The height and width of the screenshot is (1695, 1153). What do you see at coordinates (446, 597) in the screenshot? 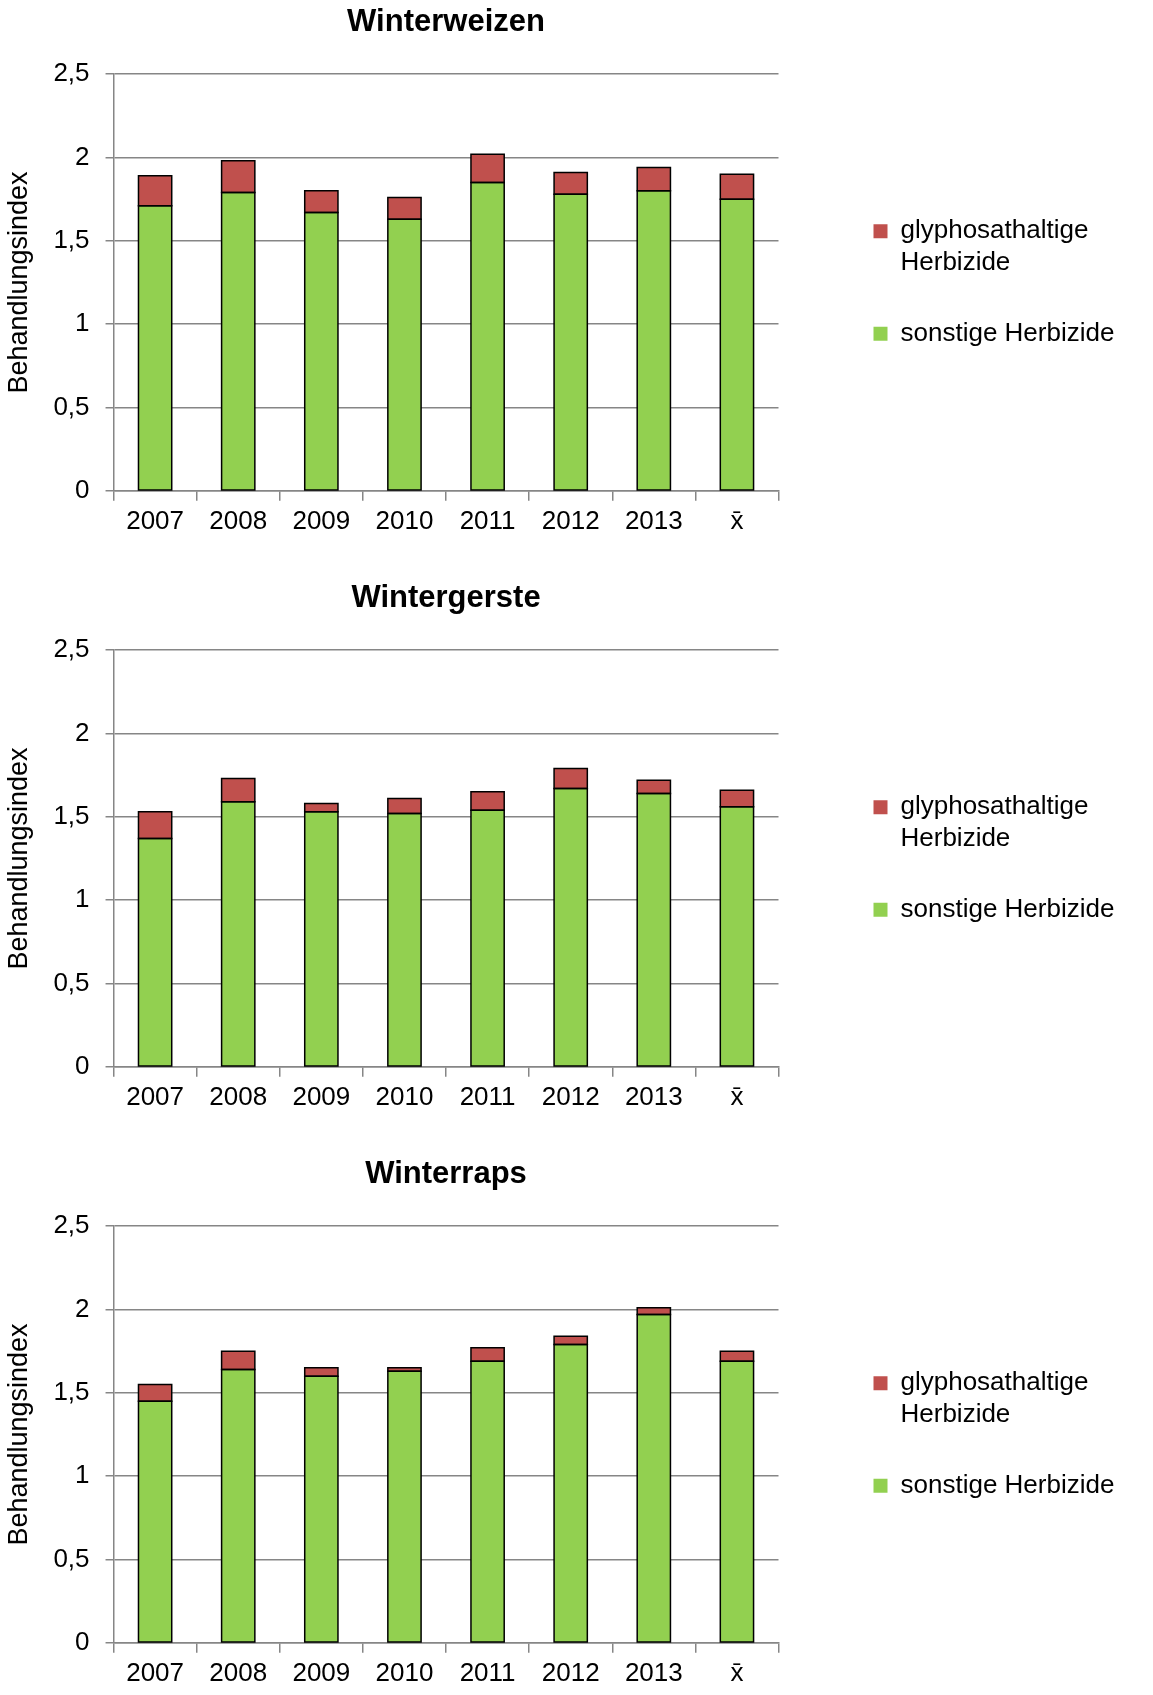
I see `chart-title: Wintergerste` at bounding box center [446, 597].